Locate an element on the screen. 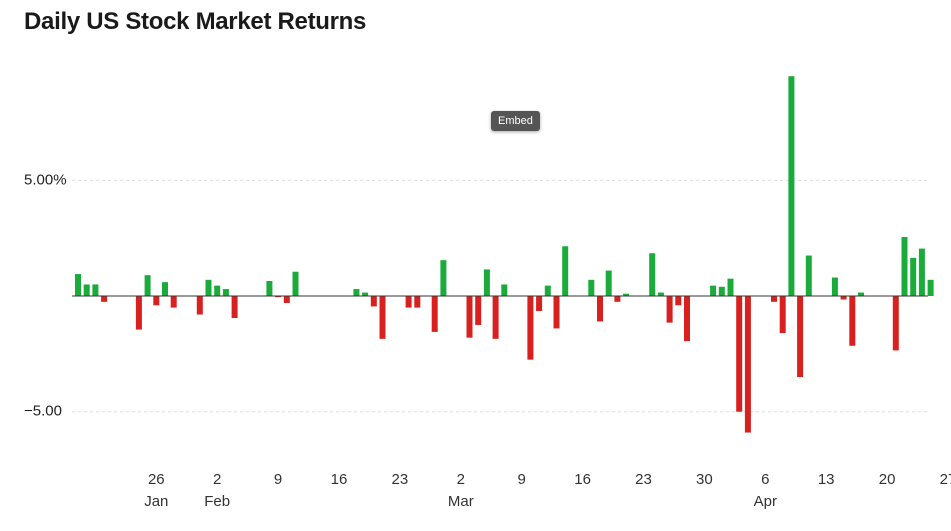 The width and height of the screenshot is (951, 531). x-tick-label: 6 is located at coordinates (765, 479).